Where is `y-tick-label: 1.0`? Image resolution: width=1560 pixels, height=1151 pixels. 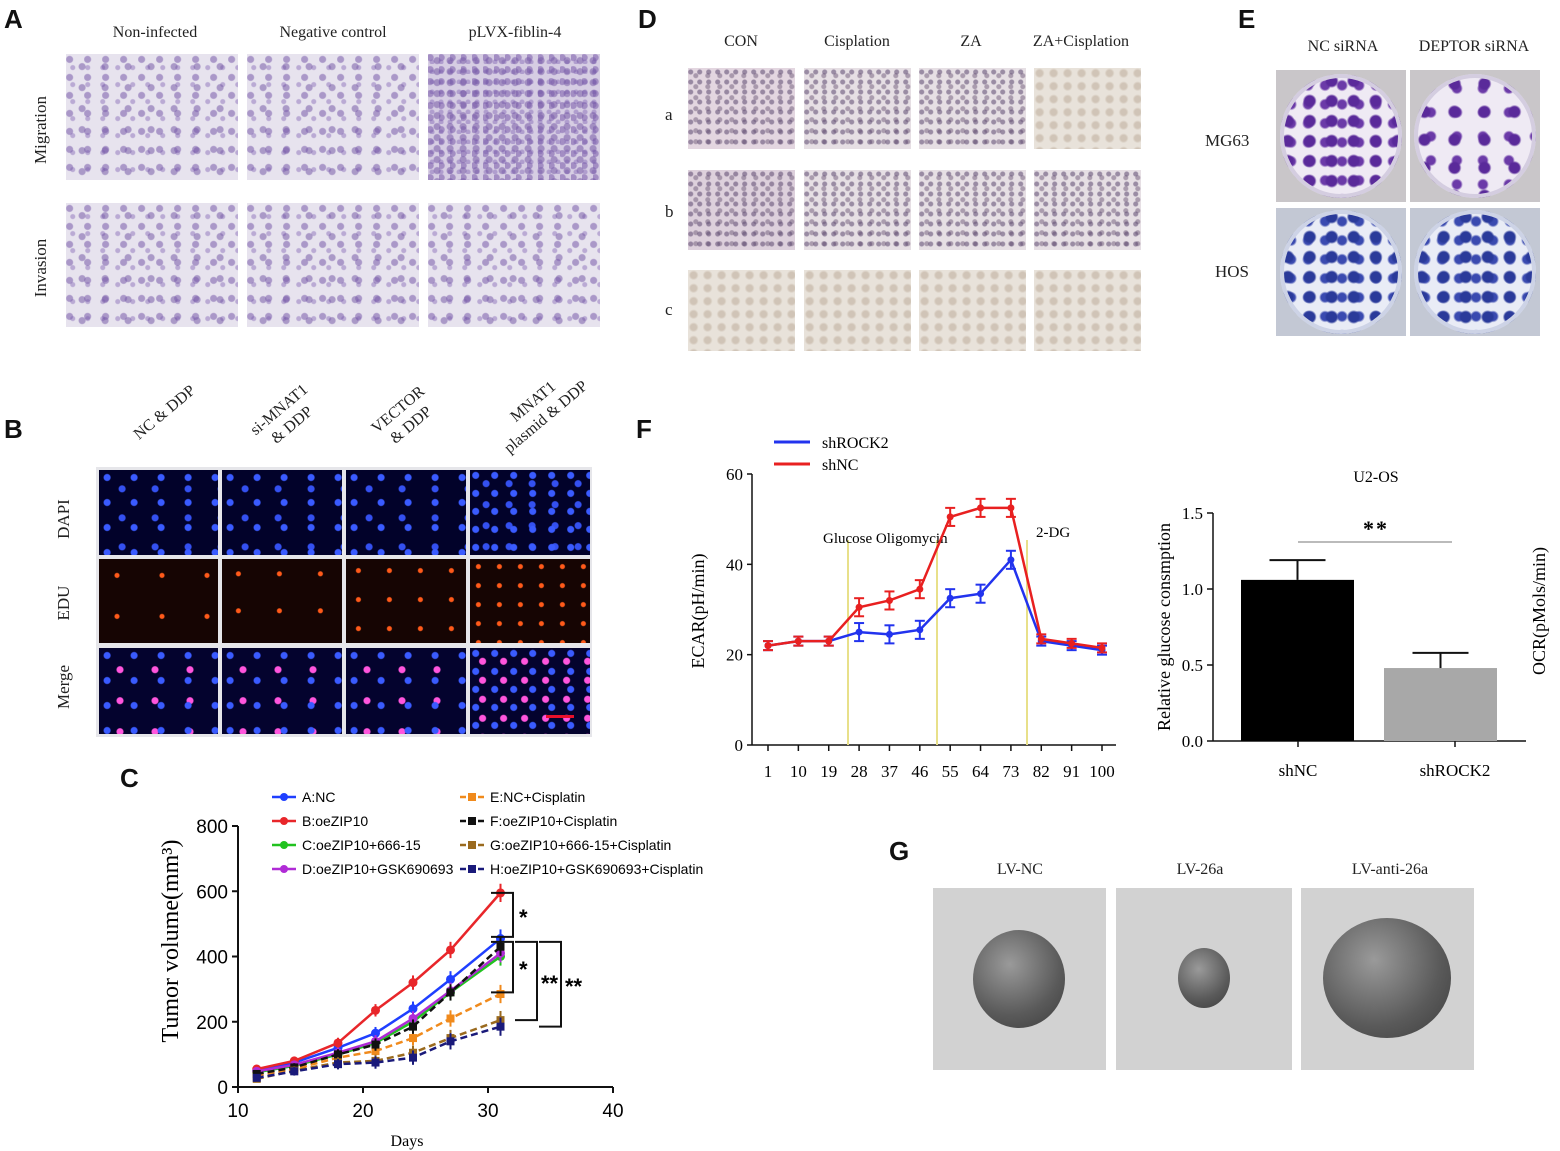 y-tick-label: 1.0 is located at coordinates (1192, 589).